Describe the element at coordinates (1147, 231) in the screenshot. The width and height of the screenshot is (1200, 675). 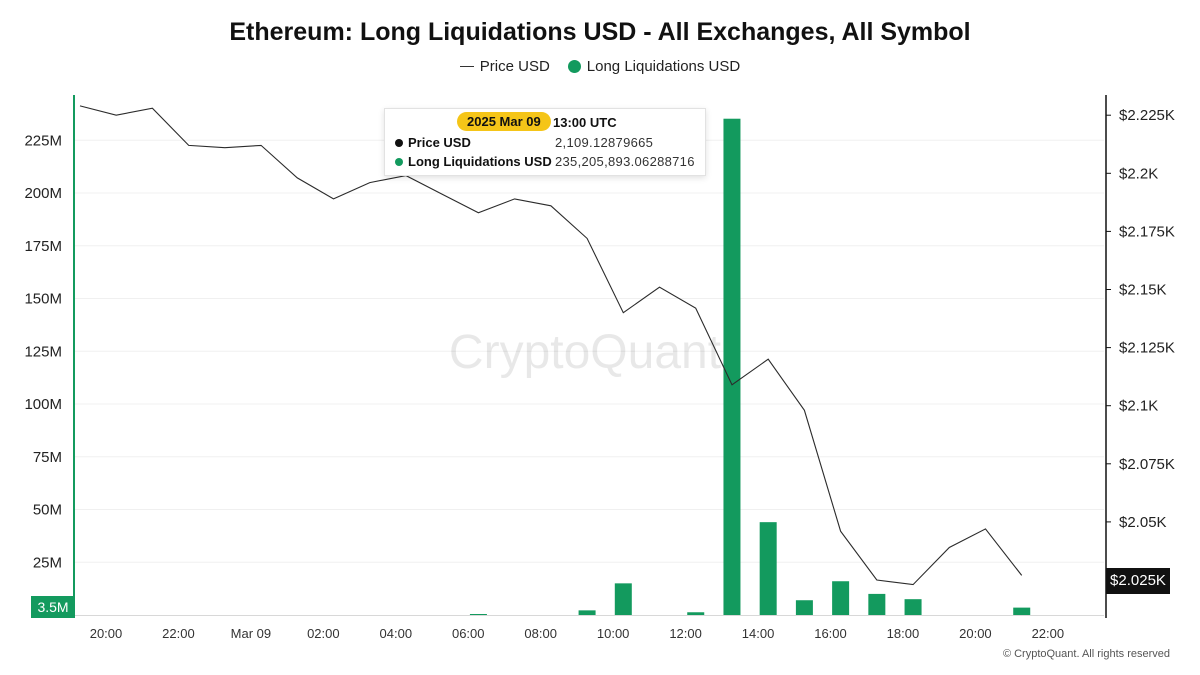
I see `right-tick-label: $2.175K` at that location.